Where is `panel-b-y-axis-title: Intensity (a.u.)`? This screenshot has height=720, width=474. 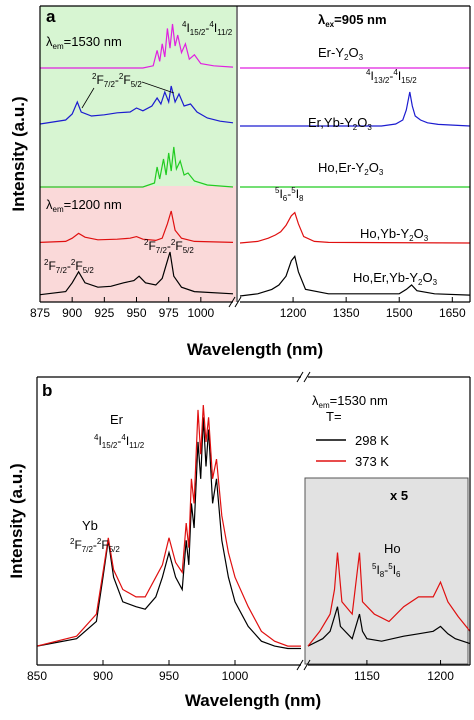
panel-b-y-axis-title: Intensity (a.u.) is located at coordinates (16, 520).